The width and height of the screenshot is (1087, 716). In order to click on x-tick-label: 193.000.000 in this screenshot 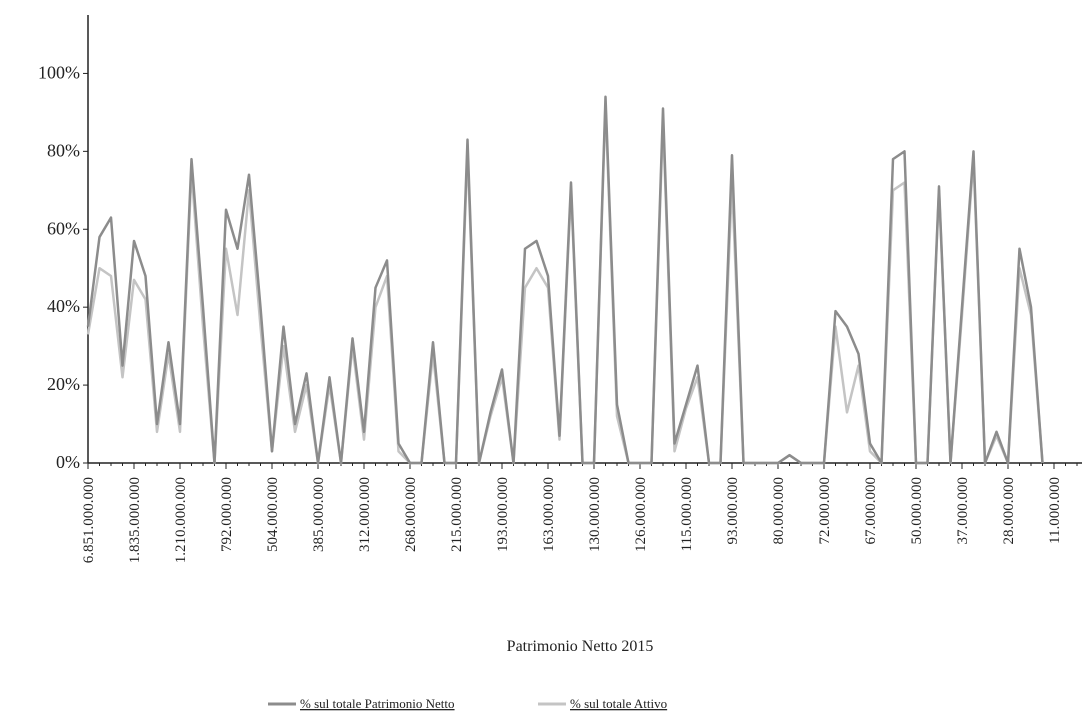, I will do `click(503, 514)`.